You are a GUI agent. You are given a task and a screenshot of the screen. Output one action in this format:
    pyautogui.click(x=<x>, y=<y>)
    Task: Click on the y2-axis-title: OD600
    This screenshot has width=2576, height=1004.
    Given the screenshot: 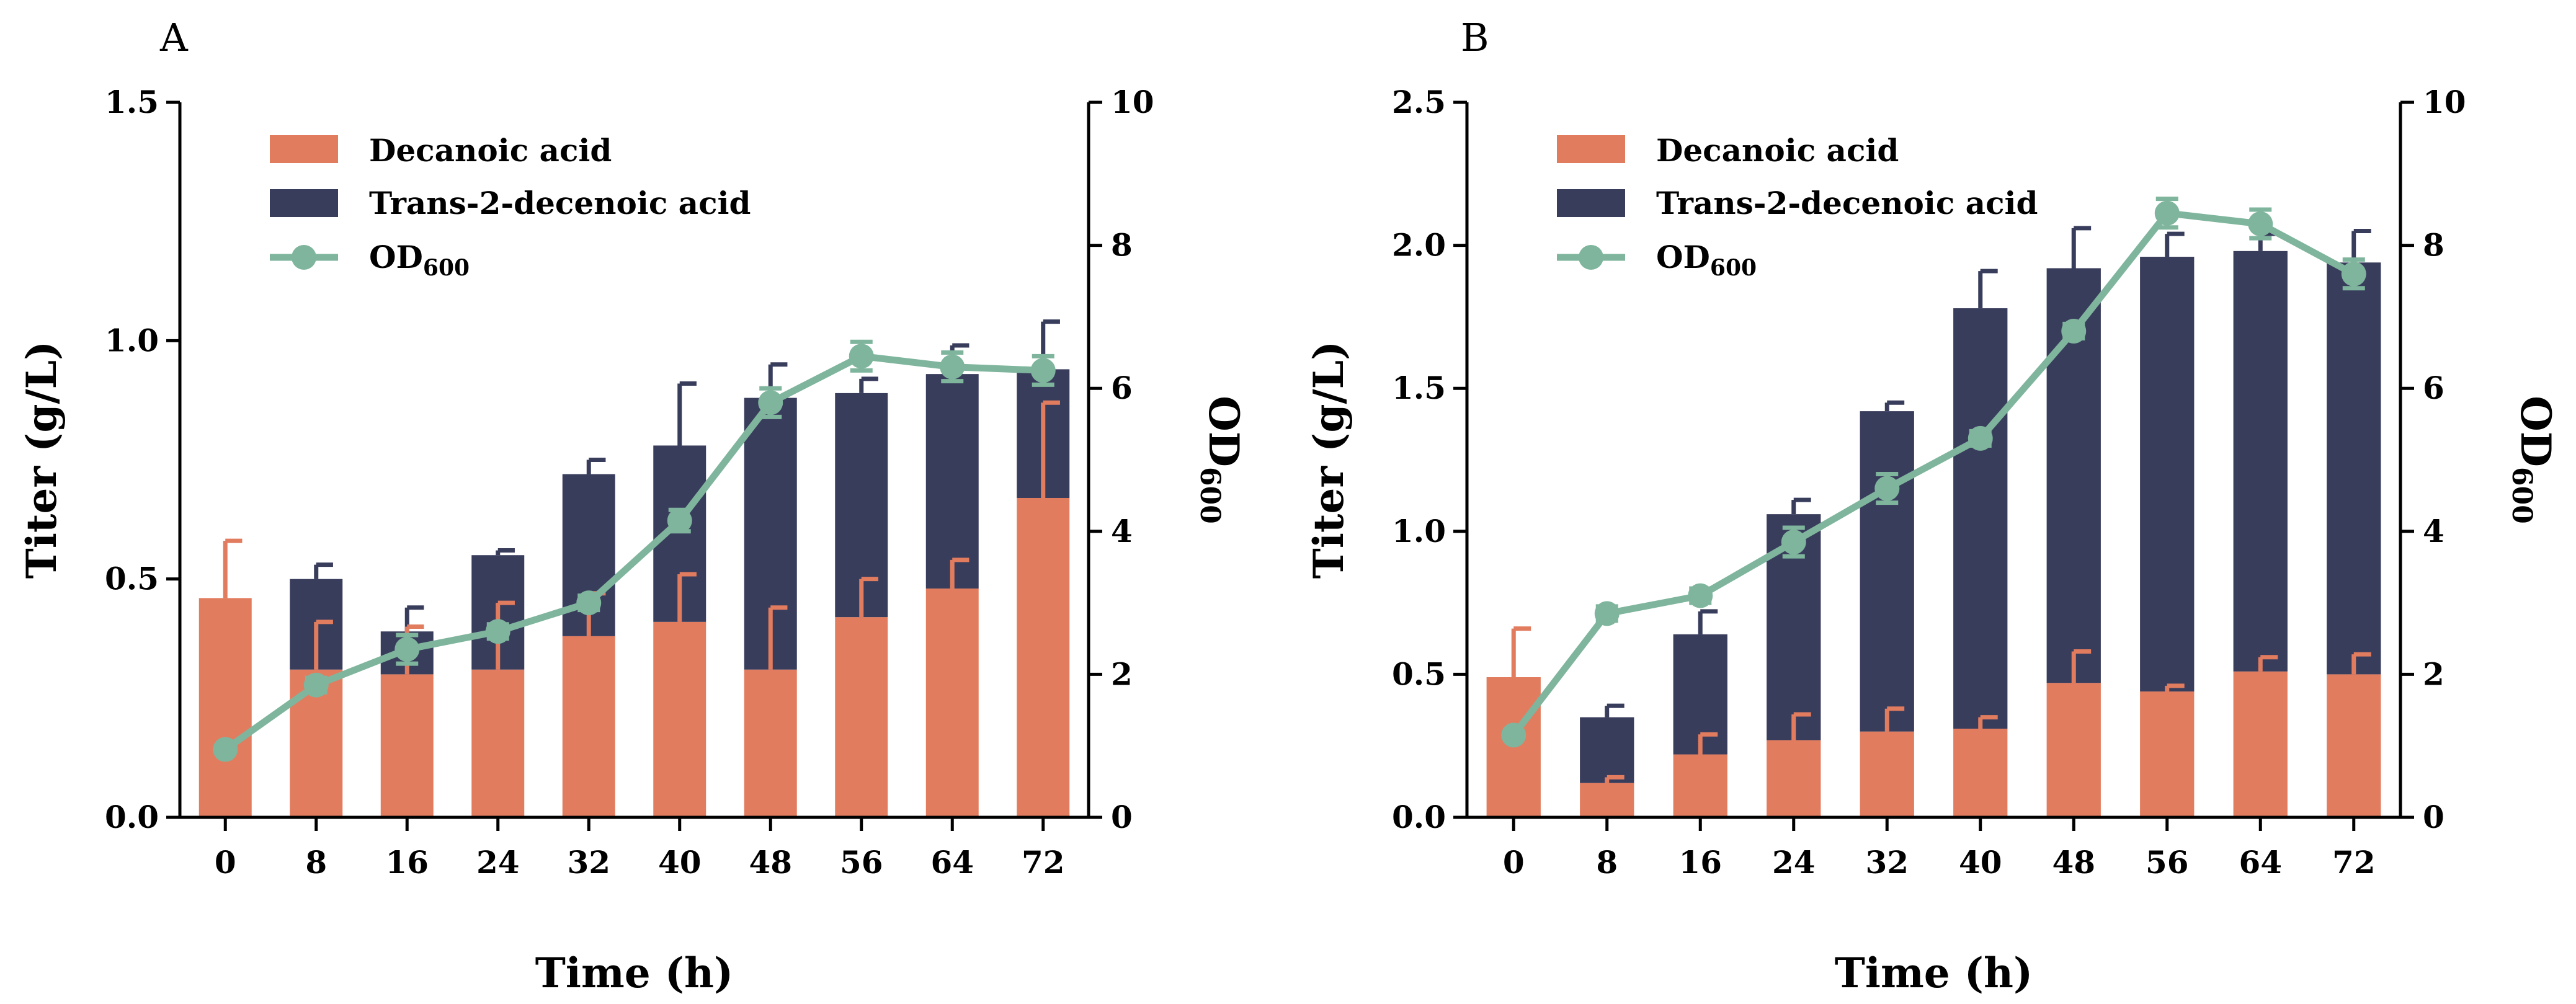 What is the action you would take?
    pyautogui.click(x=1221, y=460)
    